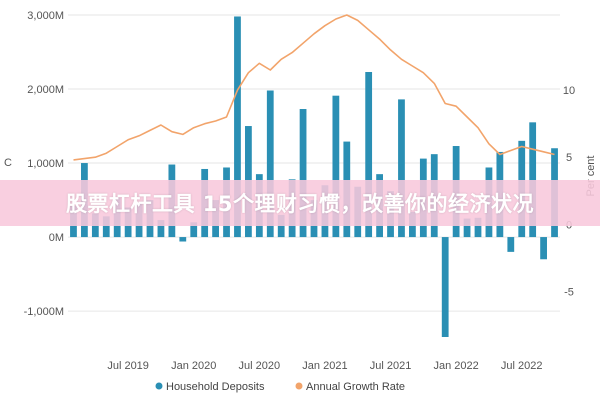 The height and width of the screenshot is (400, 600). Describe the element at coordinates (45, 164) in the screenshot. I see `y-tick-left: 1,000M` at that location.